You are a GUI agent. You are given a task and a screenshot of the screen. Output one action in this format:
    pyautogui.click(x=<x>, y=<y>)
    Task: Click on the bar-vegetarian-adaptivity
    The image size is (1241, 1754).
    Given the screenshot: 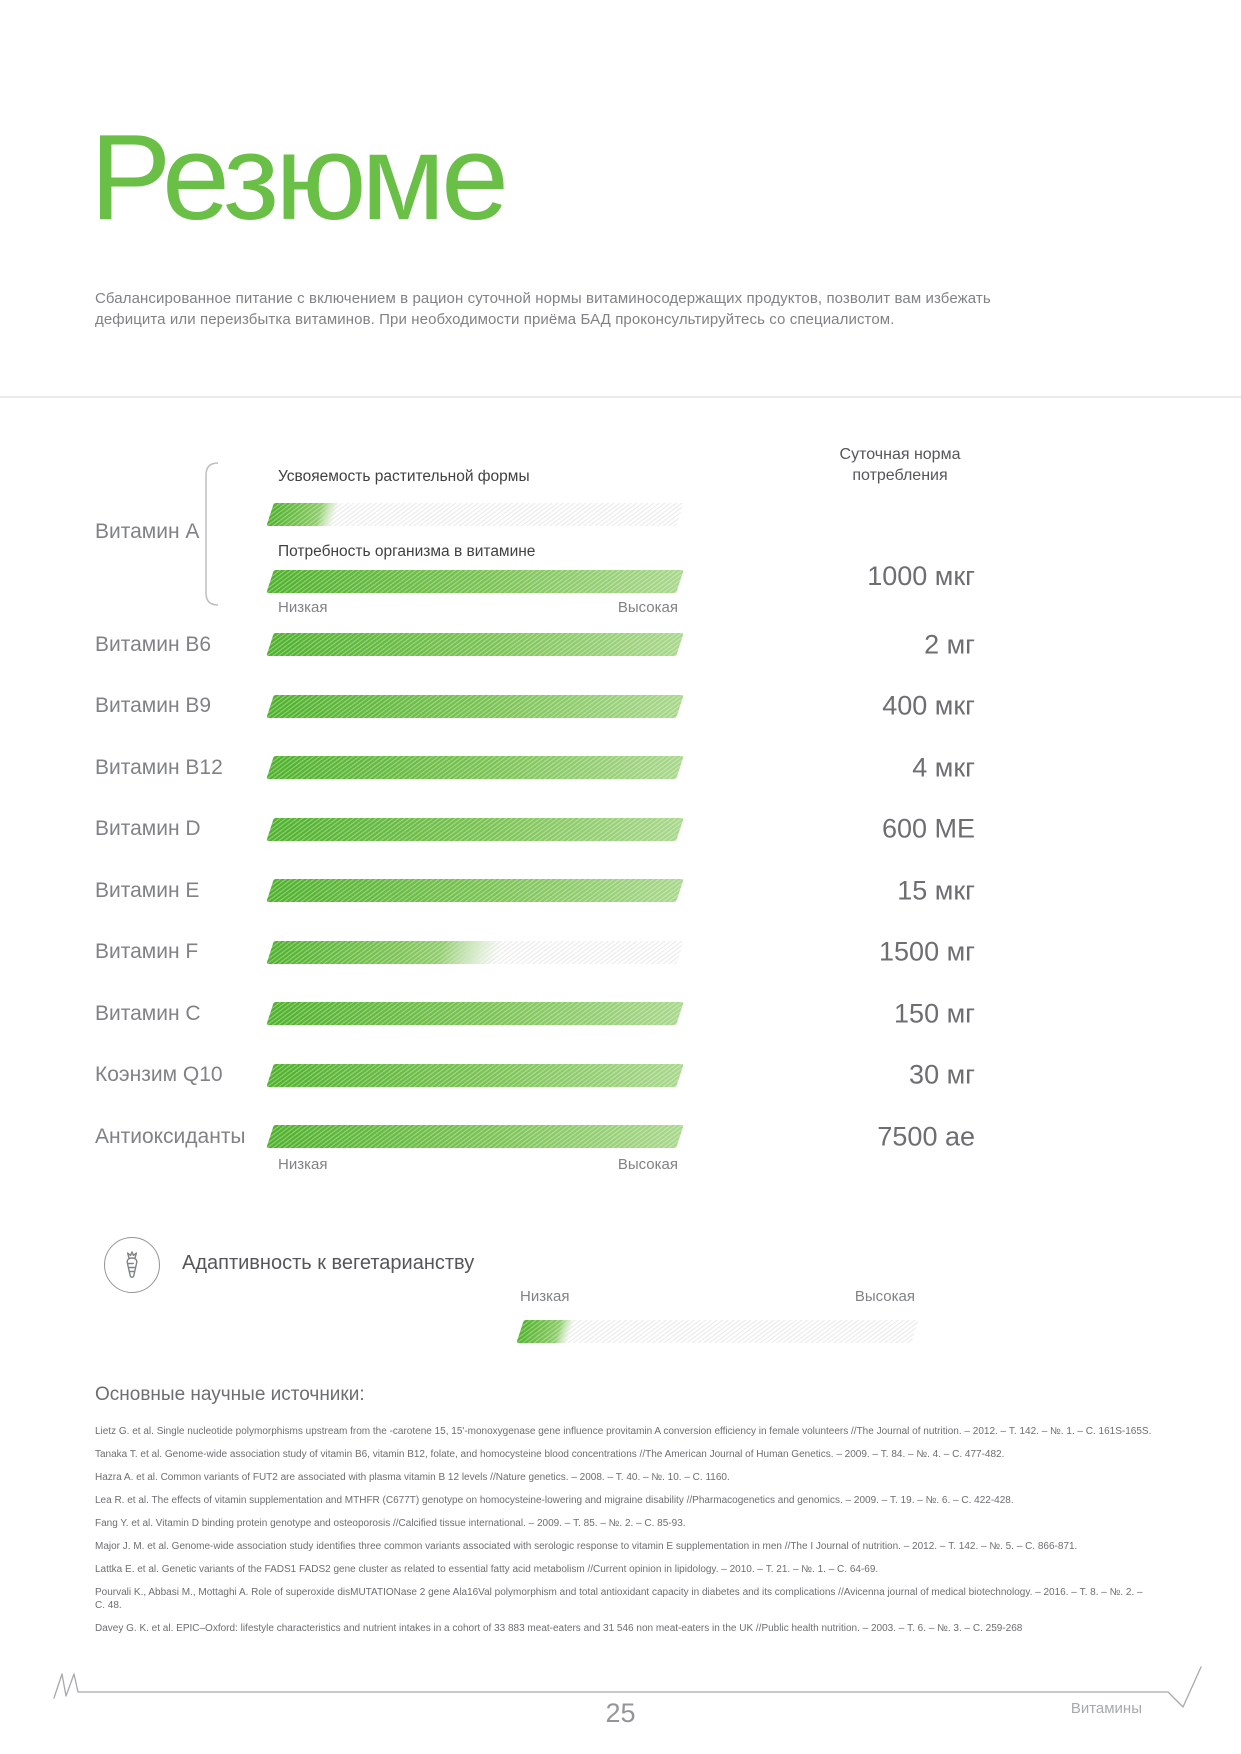 What is the action you would take?
    pyautogui.click(x=717, y=1331)
    